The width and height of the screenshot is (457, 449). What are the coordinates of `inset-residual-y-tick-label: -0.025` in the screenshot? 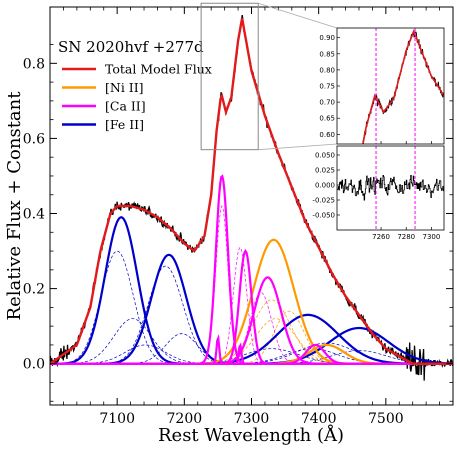 It's located at (323, 201).